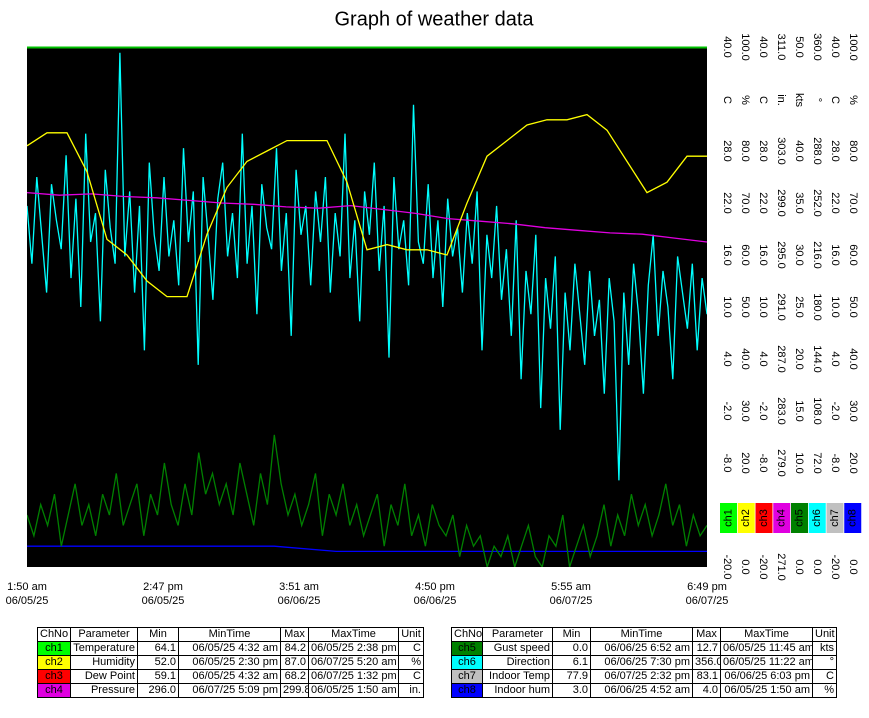 Image resolution: width=869 pixels, height=718 pixels. What do you see at coordinates (54, 676) in the screenshot?
I see `table-cell: ch3` at bounding box center [54, 676].